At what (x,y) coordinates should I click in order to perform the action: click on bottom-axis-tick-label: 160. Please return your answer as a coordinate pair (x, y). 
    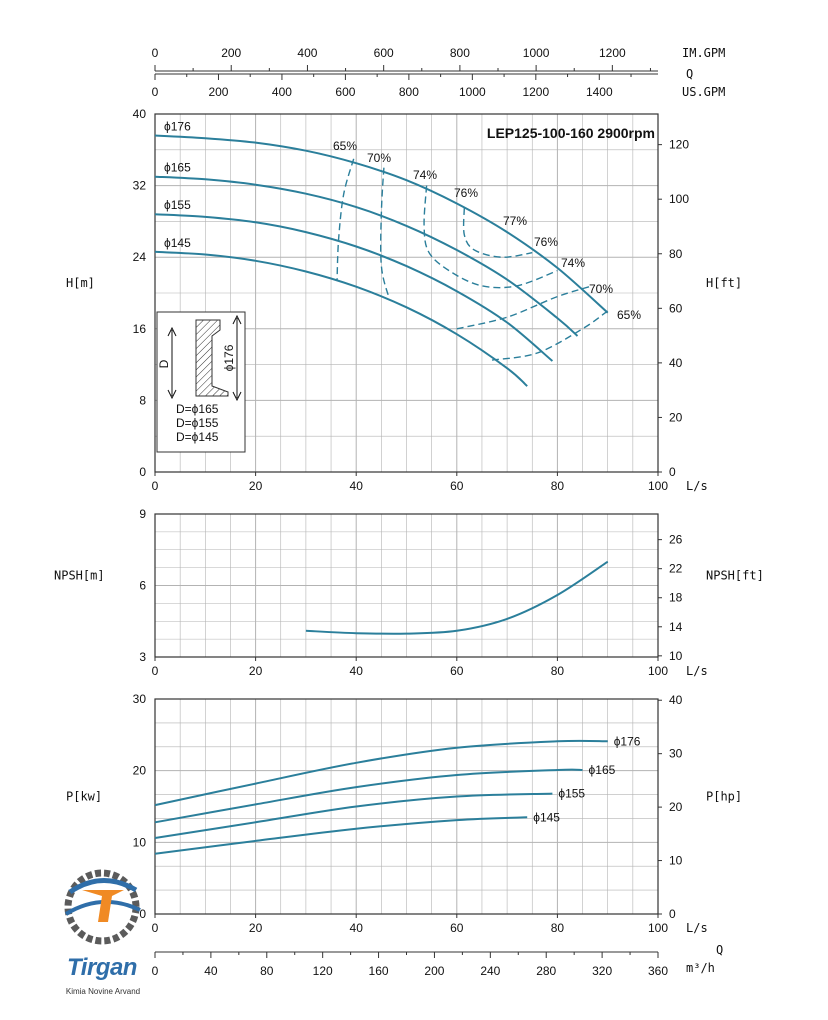
    Looking at the image, I should click on (379, 971).